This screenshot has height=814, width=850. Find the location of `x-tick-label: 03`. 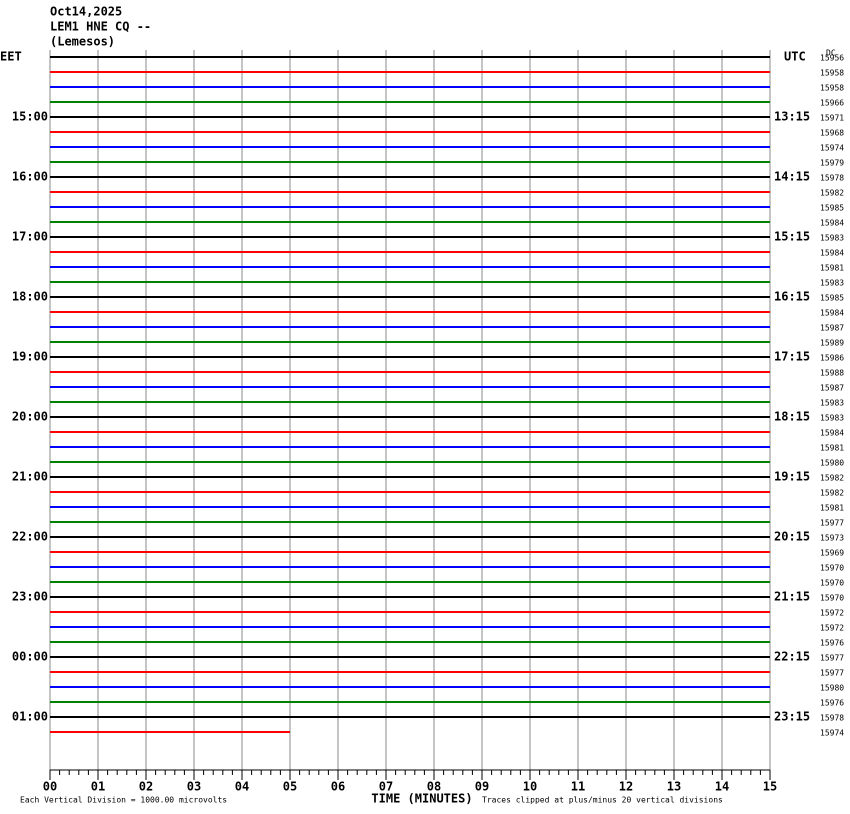

x-tick-label: 03 is located at coordinates (194, 787).